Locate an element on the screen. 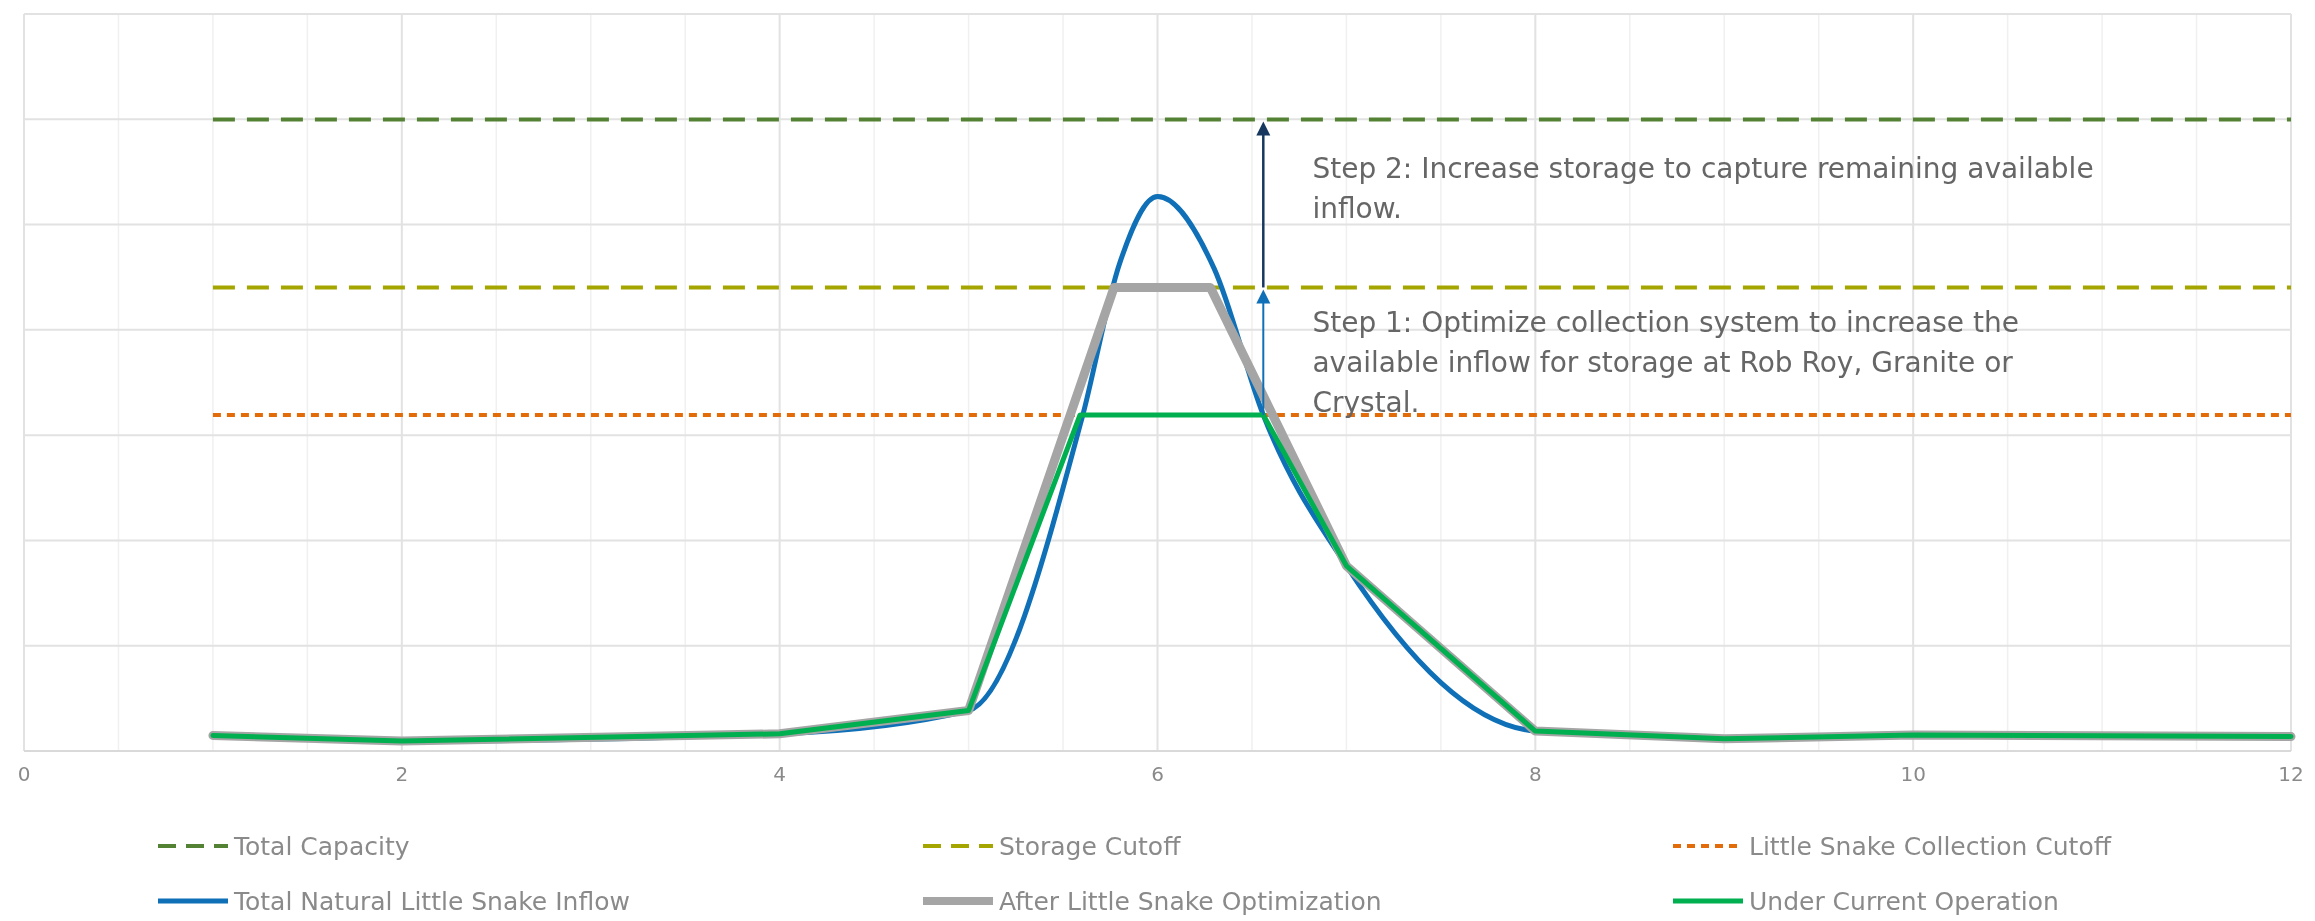  legend-label: Total Capacity is located at coordinates (321, 846).